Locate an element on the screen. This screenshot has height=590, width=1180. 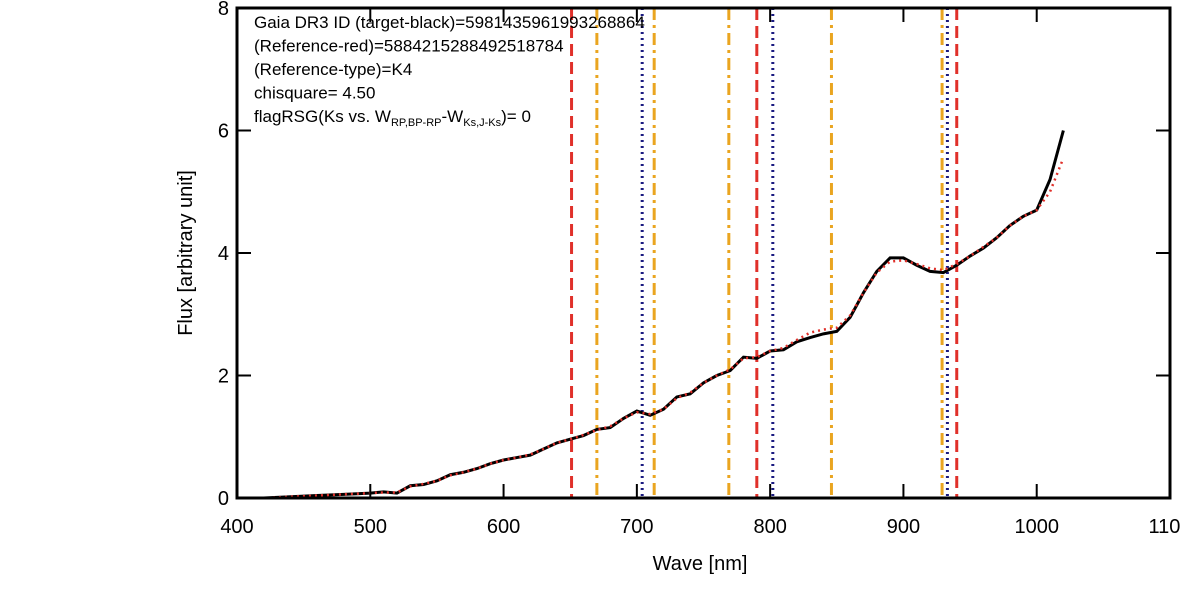
x-tick-label: 900 is located at coordinates (903, 527).